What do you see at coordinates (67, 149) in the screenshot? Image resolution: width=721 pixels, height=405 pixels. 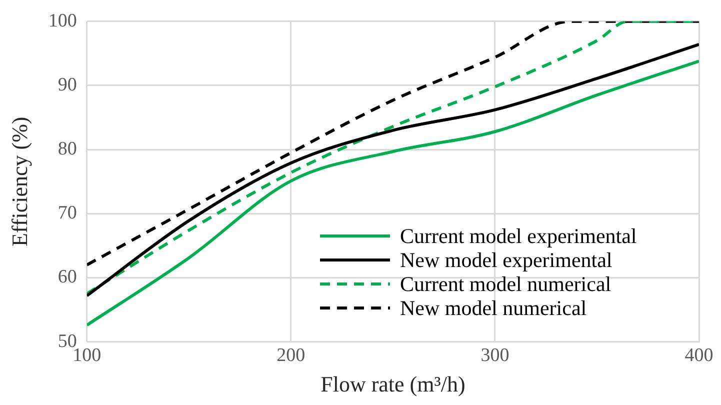 I see `y-tick-label: 80` at bounding box center [67, 149].